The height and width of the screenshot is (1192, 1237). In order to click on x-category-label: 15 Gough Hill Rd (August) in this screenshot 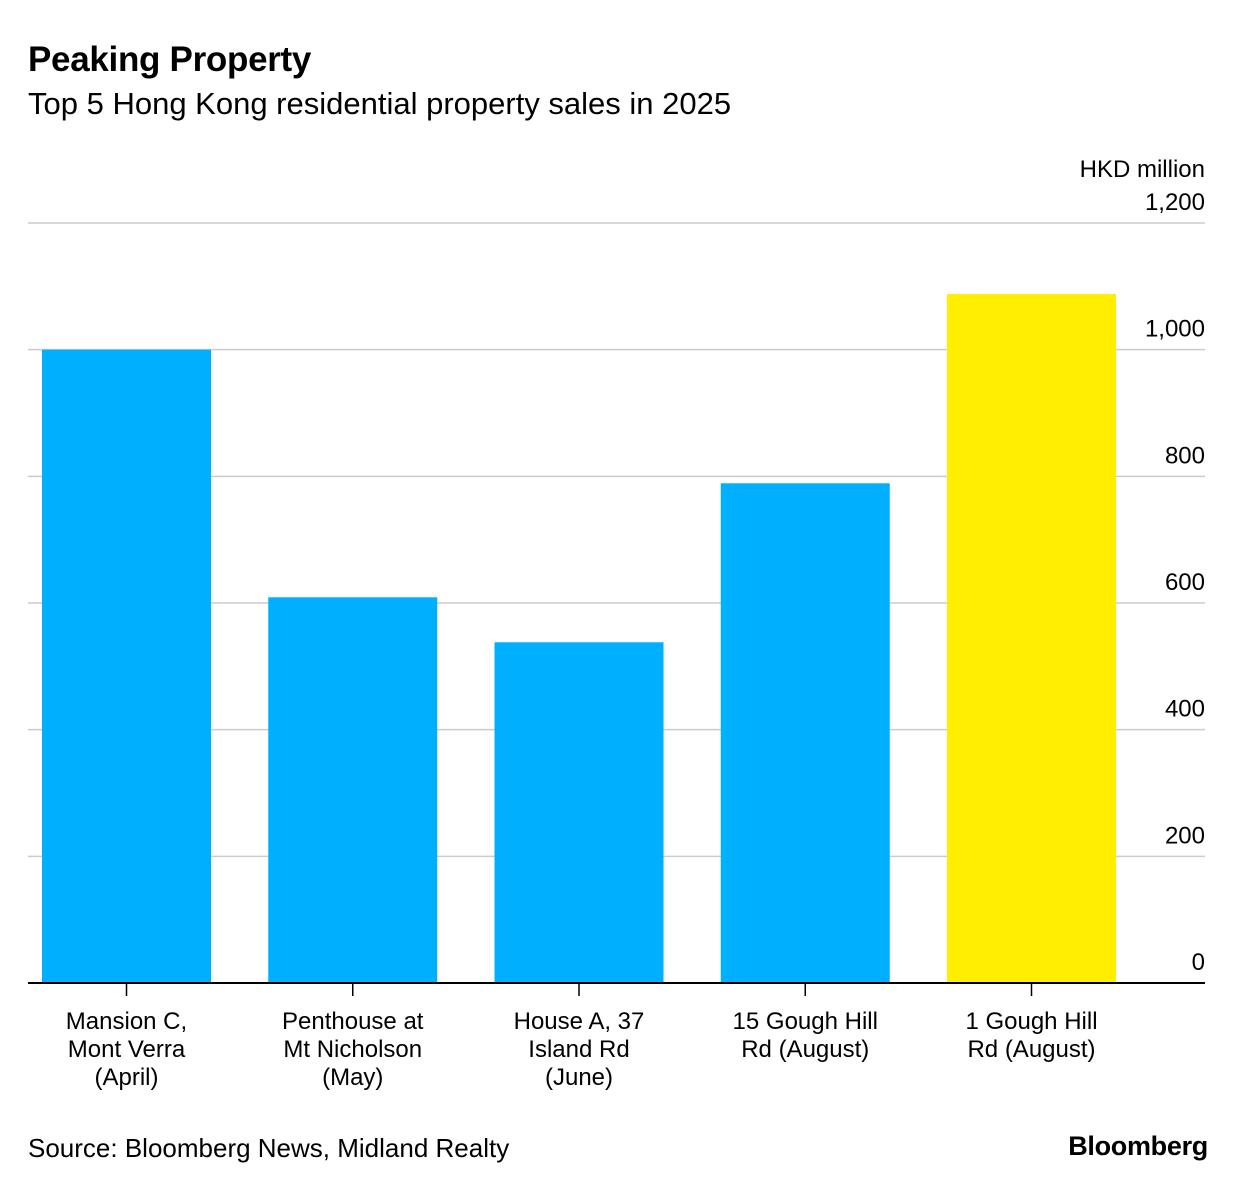, I will do `click(805, 1035)`.